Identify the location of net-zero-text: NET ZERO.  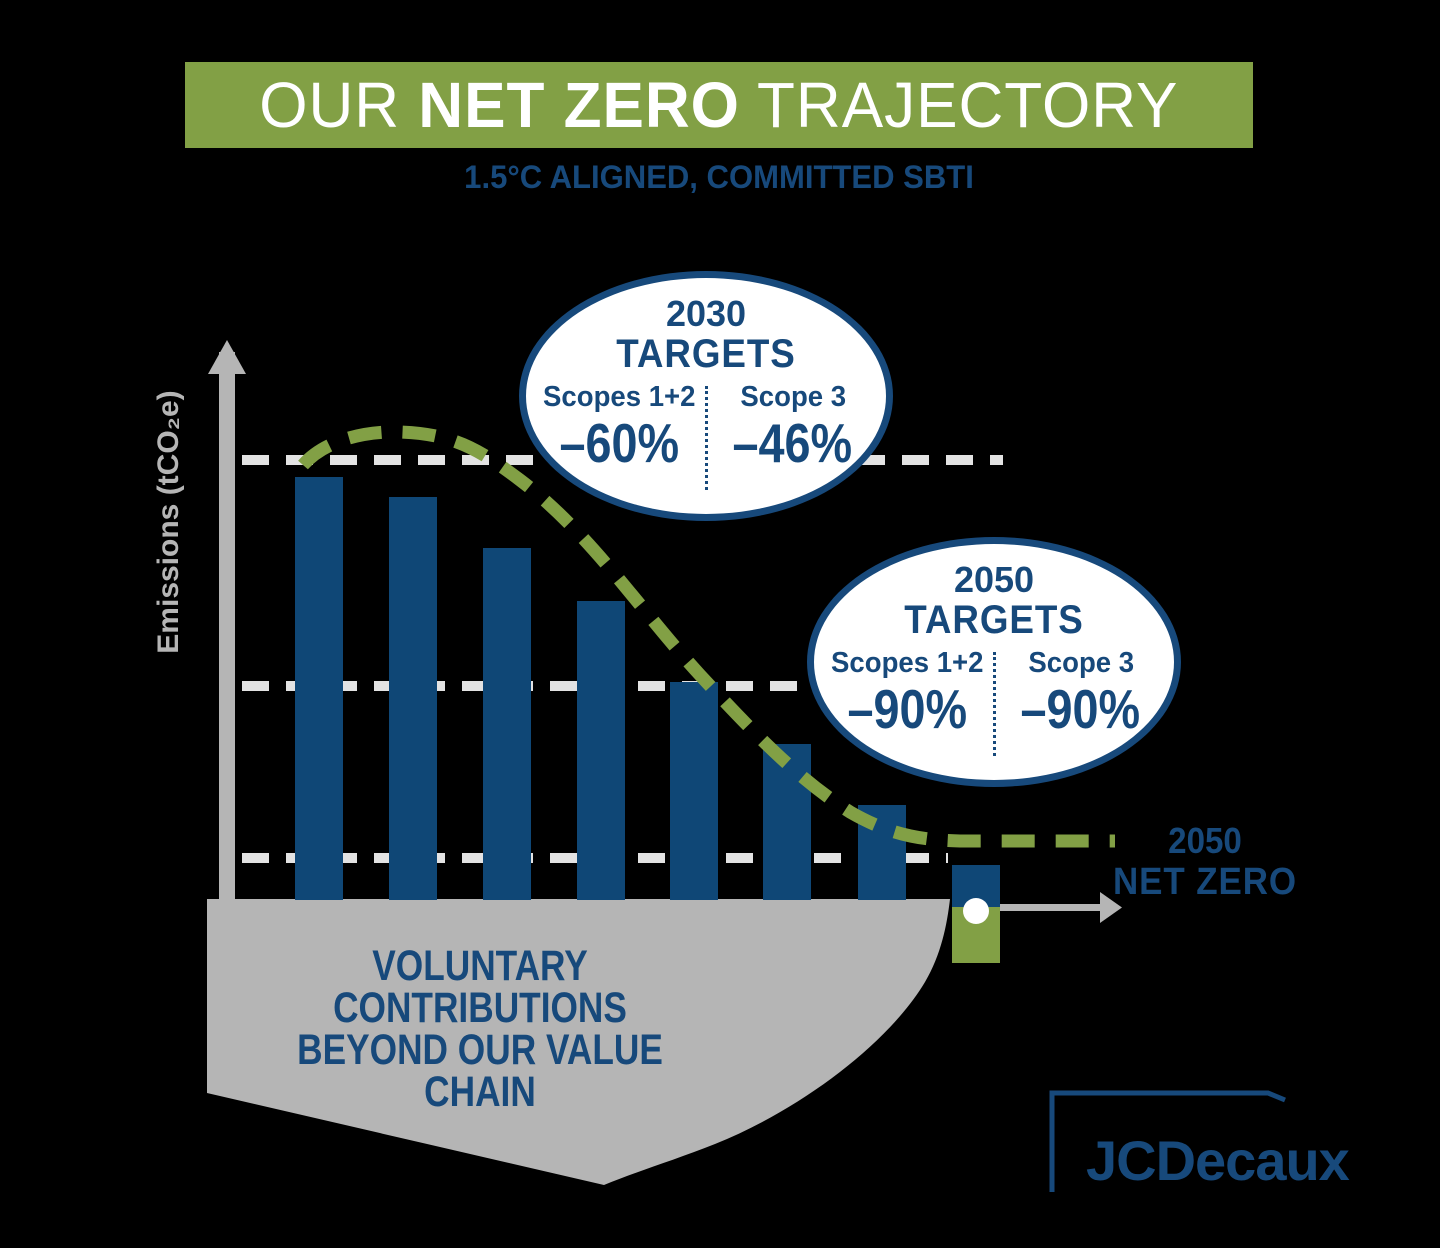
(1205, 882).